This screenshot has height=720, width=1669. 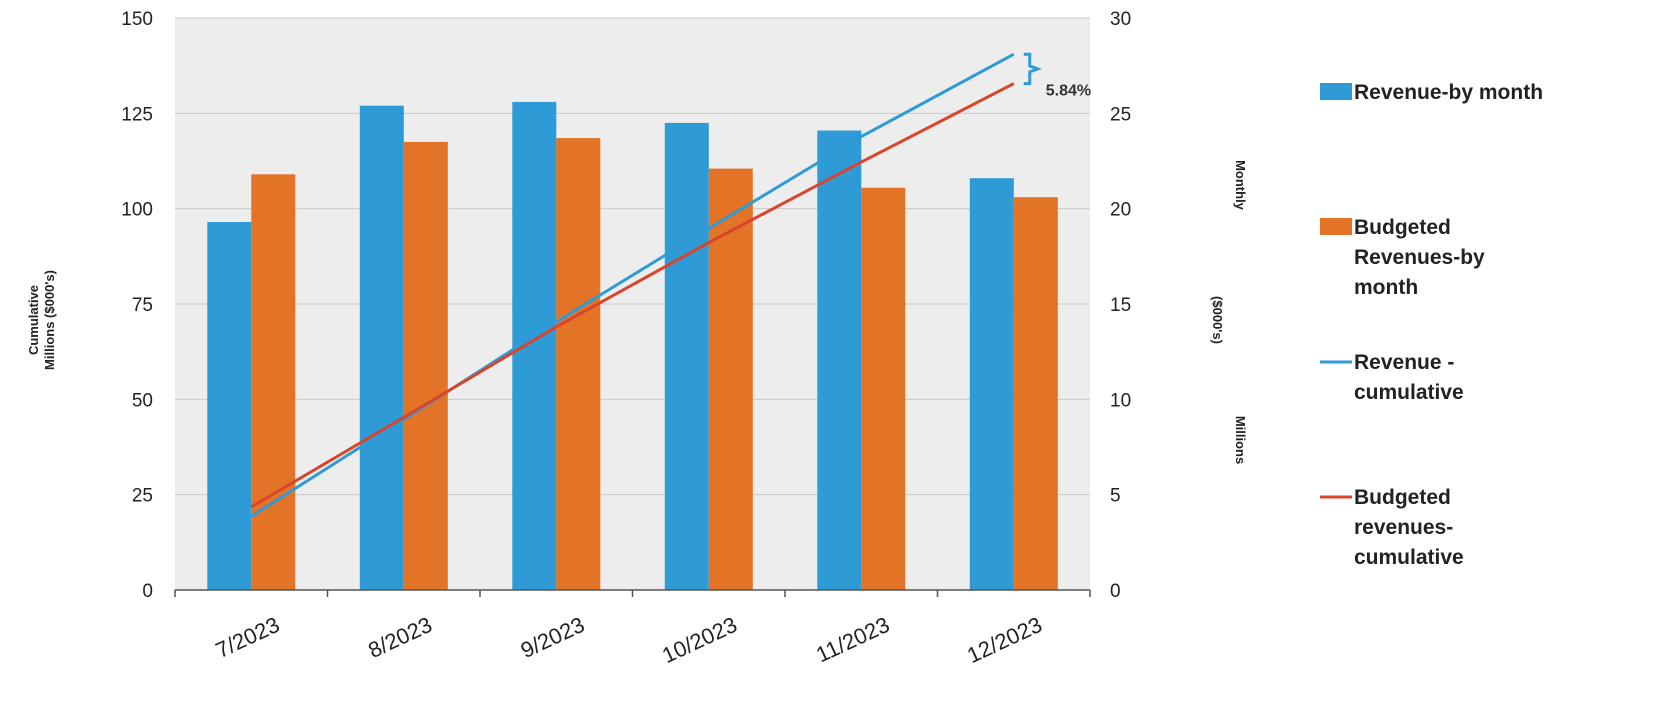 I want to click on y-left-tick-label: 100, so click(x=137, y=210).